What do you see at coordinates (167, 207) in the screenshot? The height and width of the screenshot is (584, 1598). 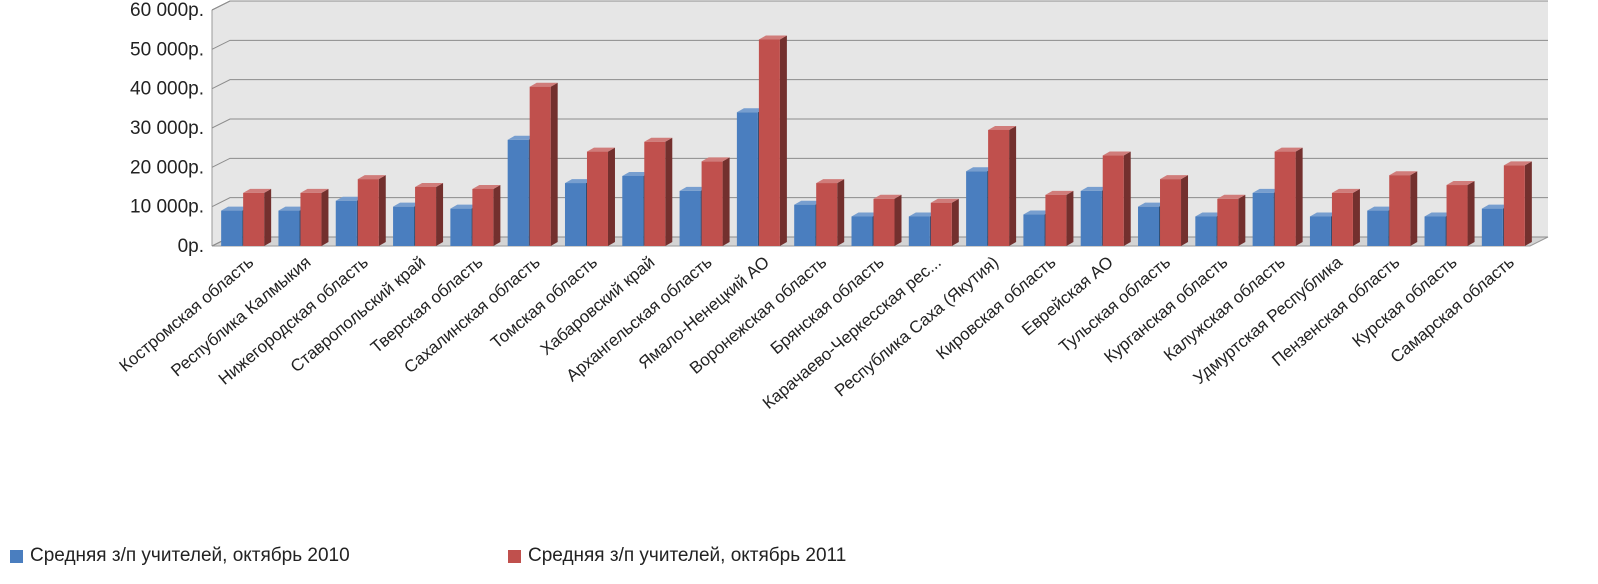 I see `y-tick-label: 10 000р.` at bounding box center [167, 207].